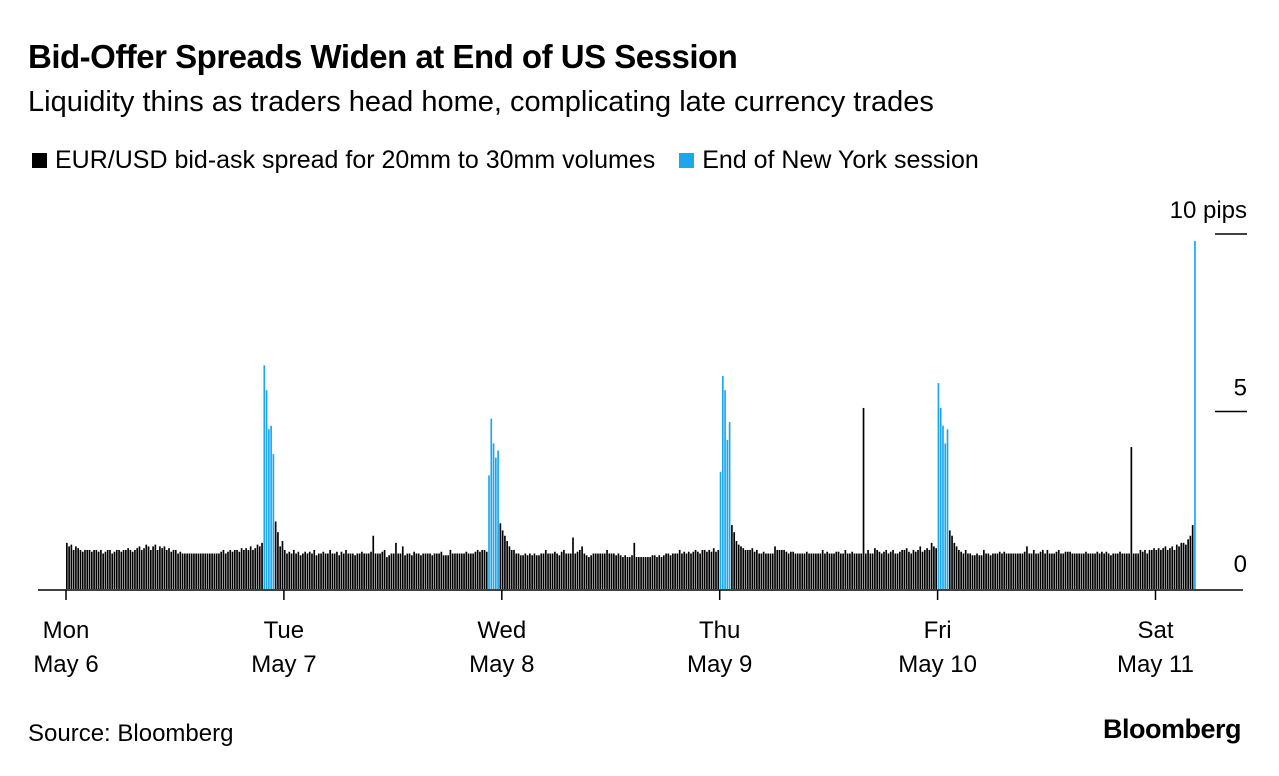 The image size is (1279, 776). I want to click on bloomberg-logo: Bloomberg, so click(1172, 729).